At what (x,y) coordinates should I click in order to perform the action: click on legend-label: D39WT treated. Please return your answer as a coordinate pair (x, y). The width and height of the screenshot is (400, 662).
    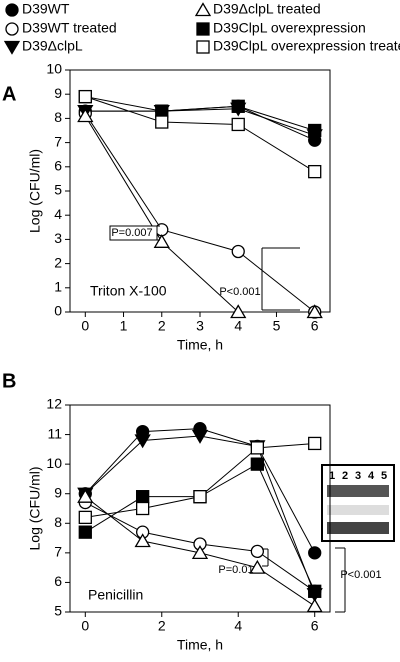
    Looking at the image, I should click on (69, 28).